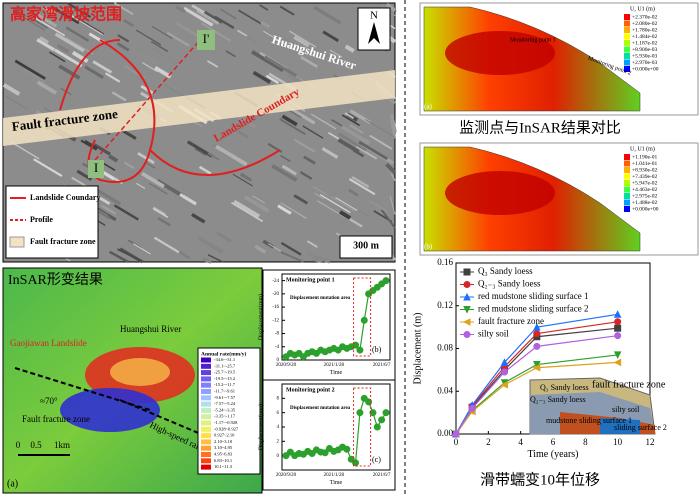  I want to click on inset-label: silty soil, so click(626, 409).